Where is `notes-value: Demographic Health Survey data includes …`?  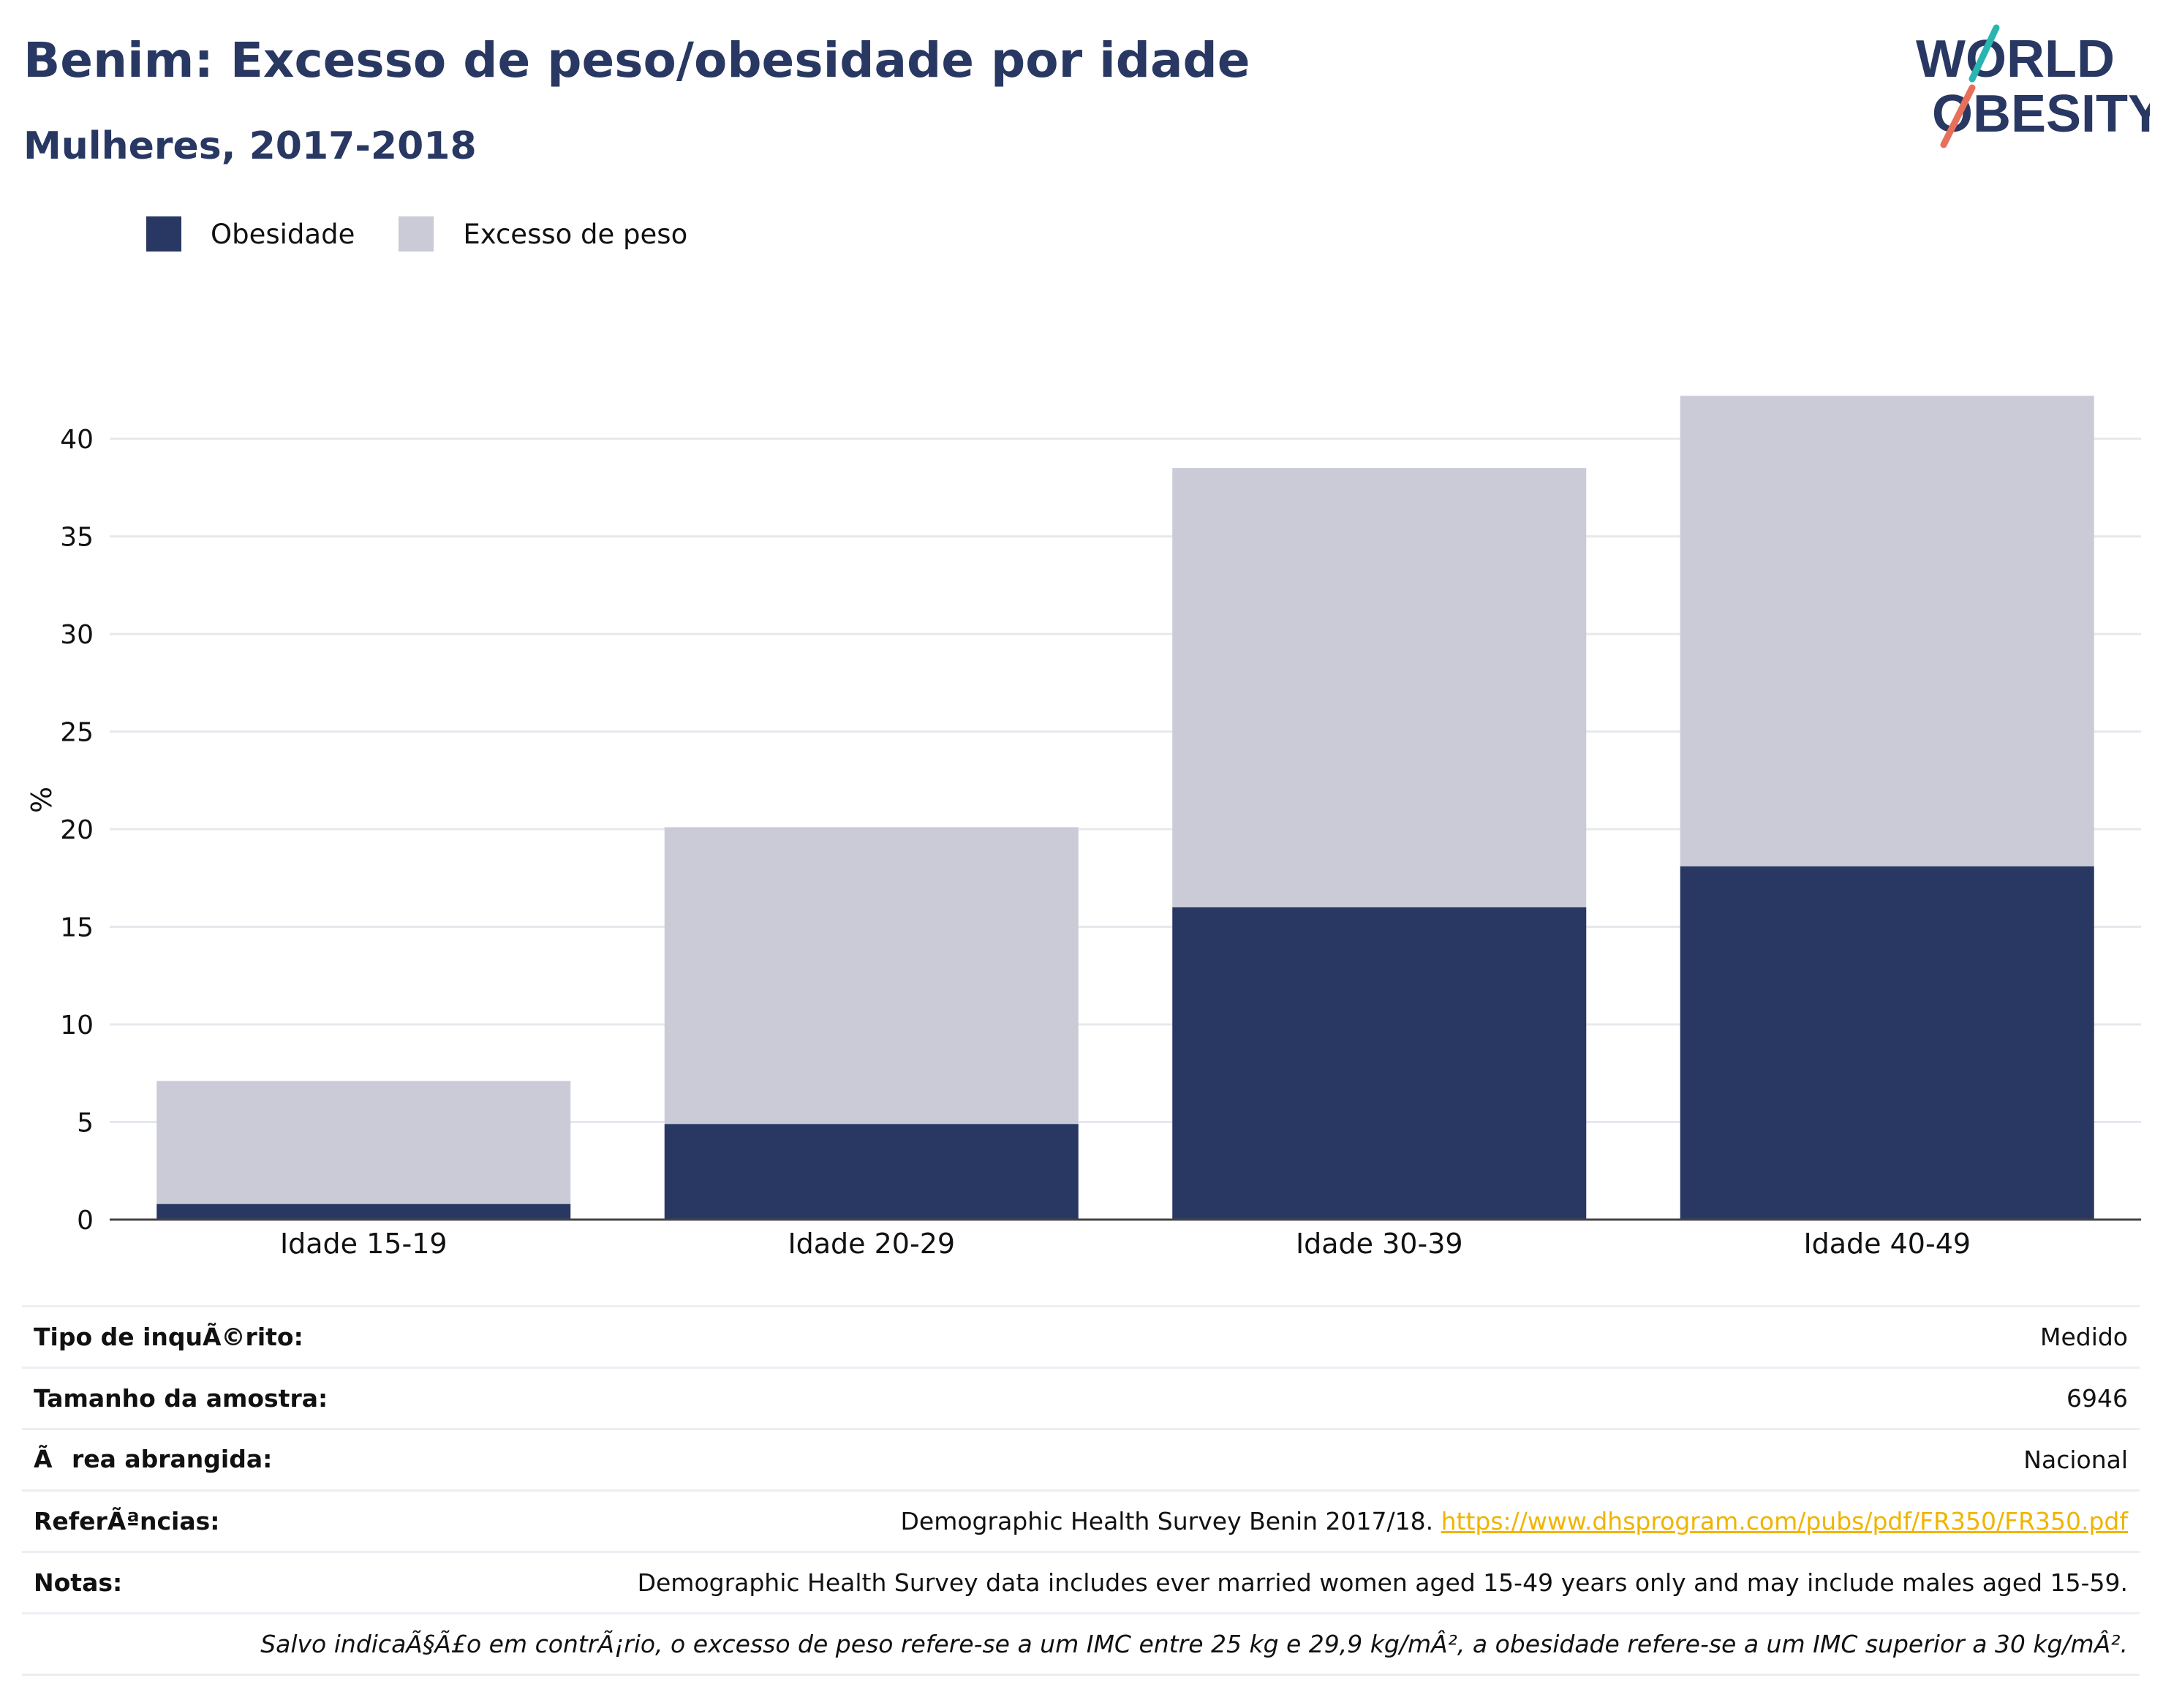 notes-value: Demographic Health Survey data includes … is located at coordinates (1383, 1582).